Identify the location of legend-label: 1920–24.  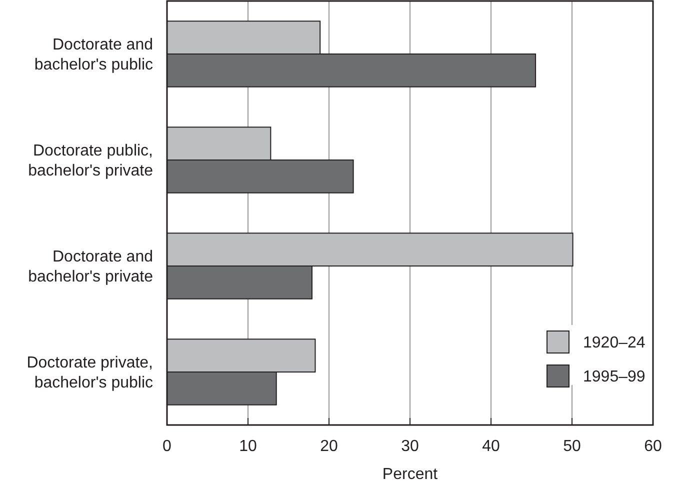
(614, 343).